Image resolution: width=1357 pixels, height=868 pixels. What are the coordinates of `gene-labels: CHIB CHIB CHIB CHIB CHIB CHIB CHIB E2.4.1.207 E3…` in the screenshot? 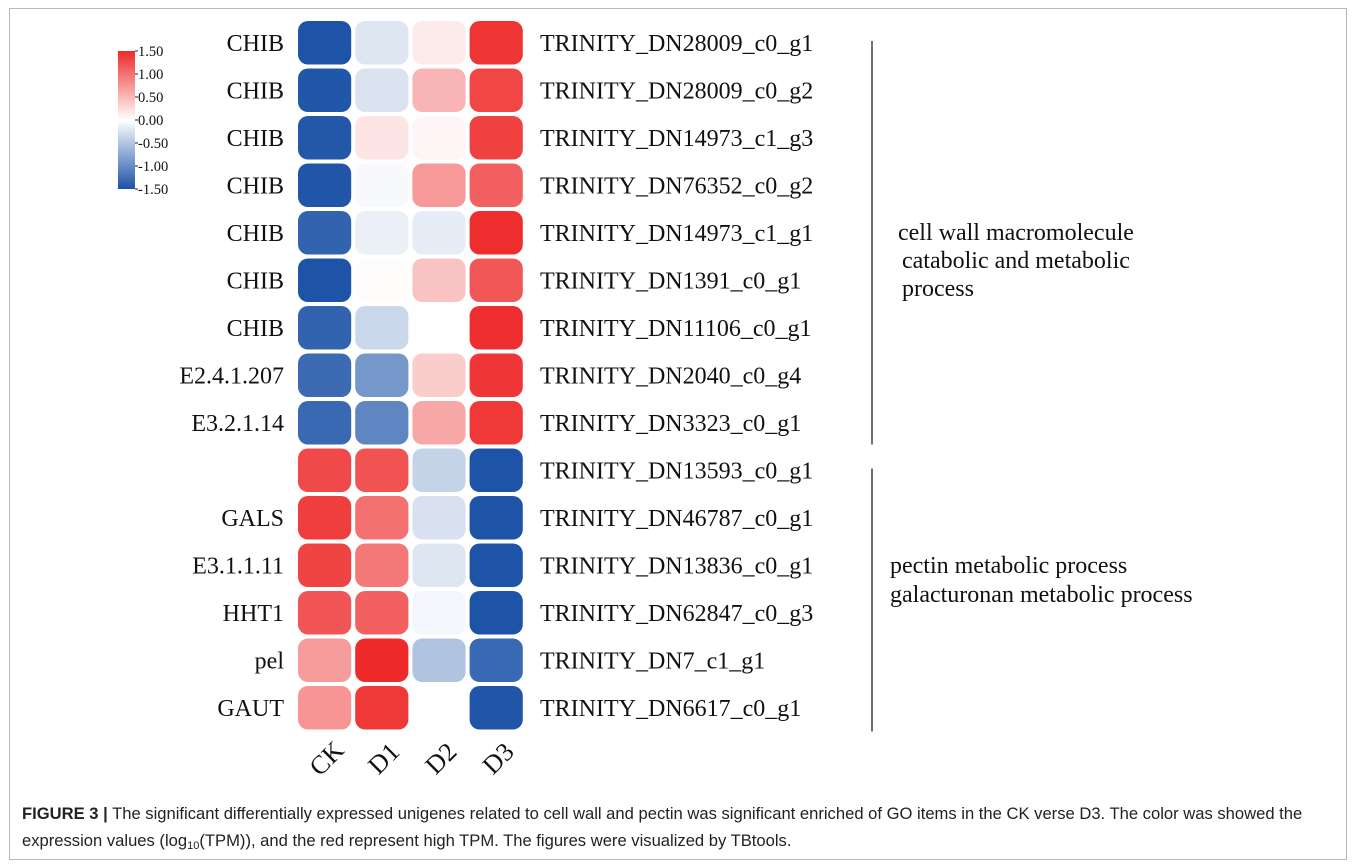 It's located at (231, 376).